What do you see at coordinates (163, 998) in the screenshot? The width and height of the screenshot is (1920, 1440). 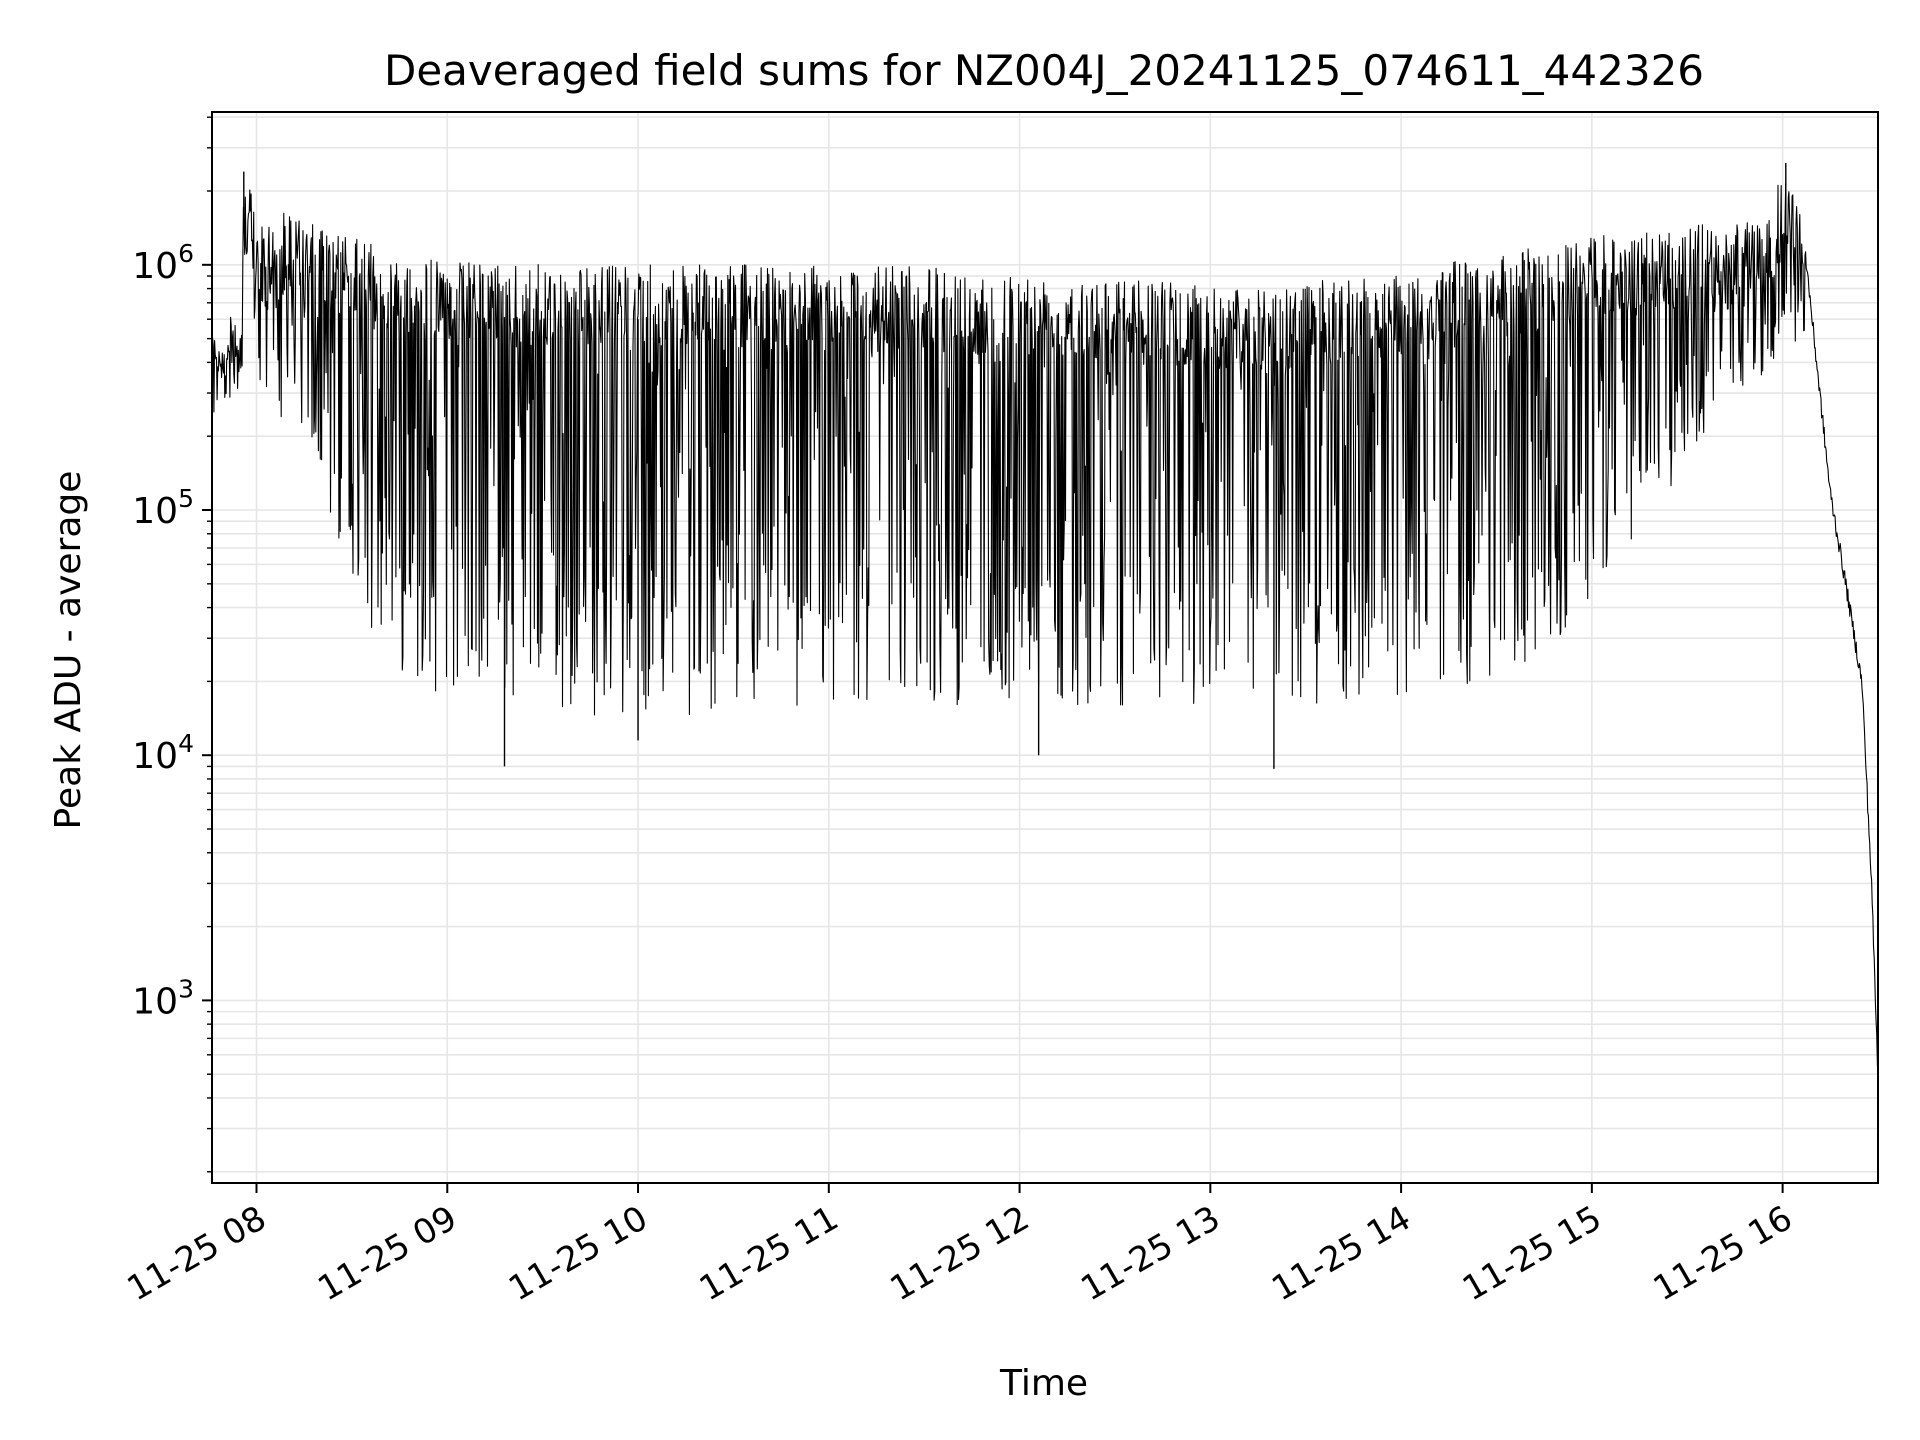 I see `y-tick-label: 10³` at bounding box center [163, 998].